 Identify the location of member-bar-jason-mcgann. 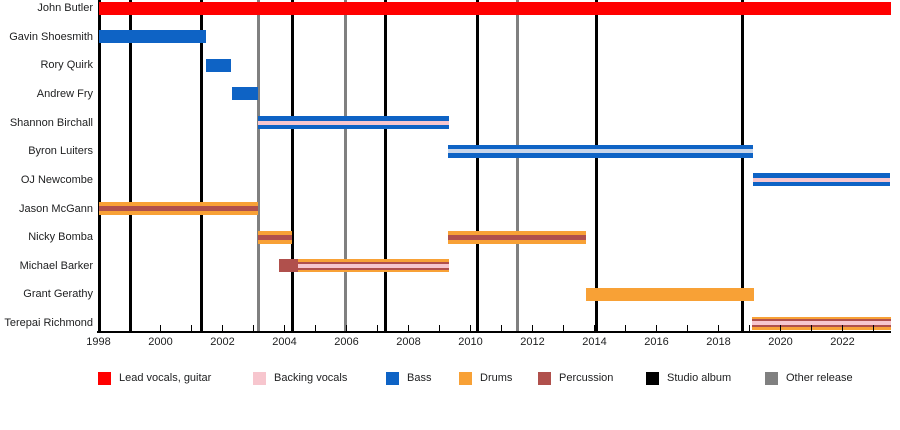
(178, 208).